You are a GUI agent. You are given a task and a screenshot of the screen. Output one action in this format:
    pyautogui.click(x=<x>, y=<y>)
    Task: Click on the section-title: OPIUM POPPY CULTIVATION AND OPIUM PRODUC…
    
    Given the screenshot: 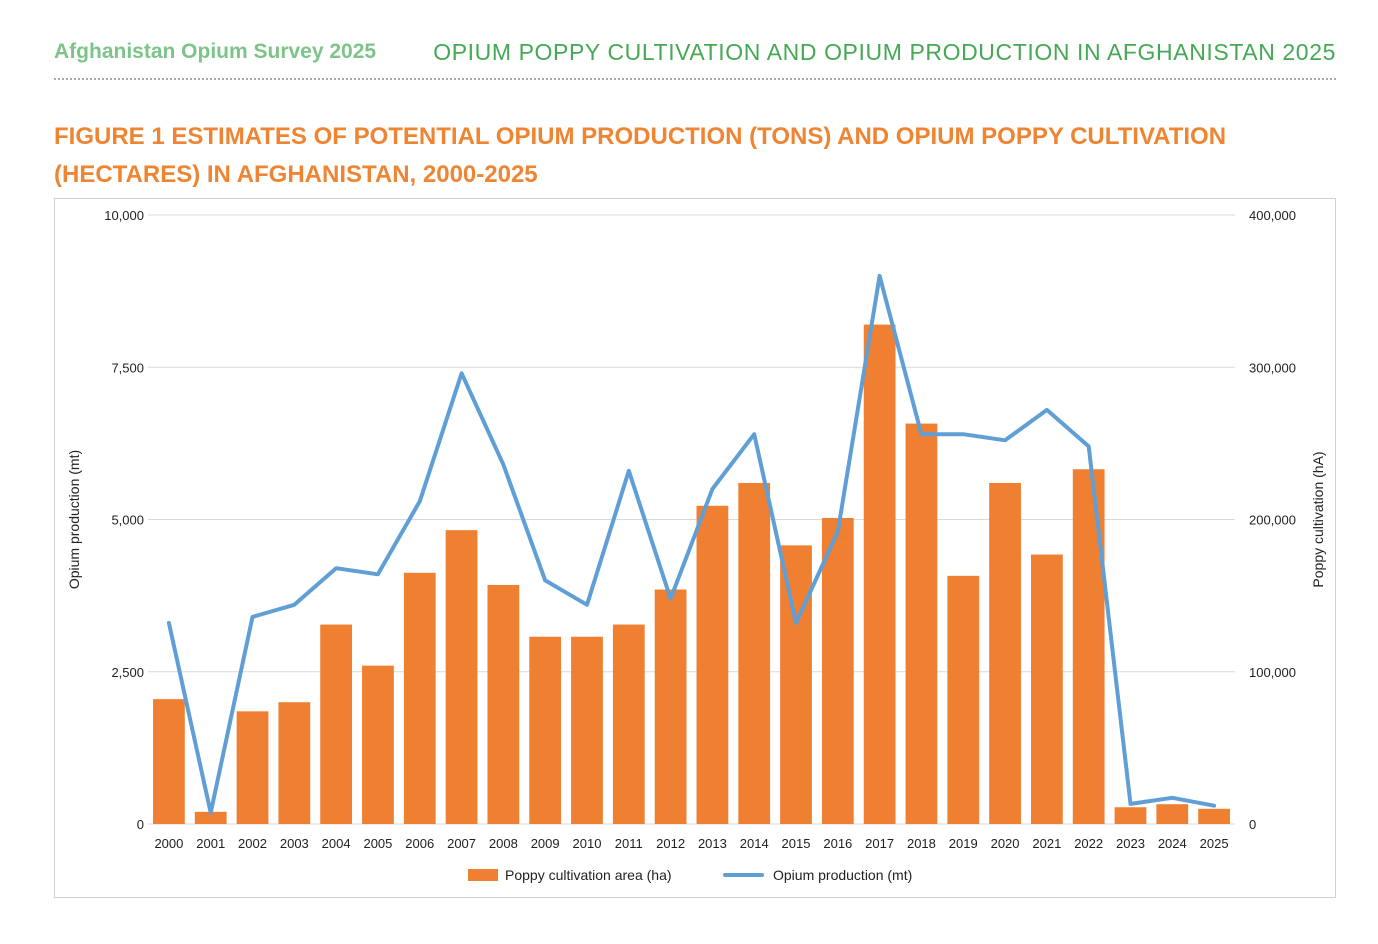 What is the action you would take?
    pyautogui.click(x=884, y=52)
    